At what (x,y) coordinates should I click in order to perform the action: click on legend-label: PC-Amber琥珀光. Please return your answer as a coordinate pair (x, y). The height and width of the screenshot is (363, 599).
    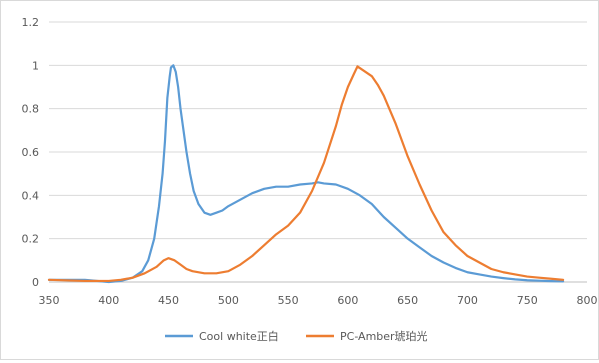
    Looking at the image, I should click on (384, 336).